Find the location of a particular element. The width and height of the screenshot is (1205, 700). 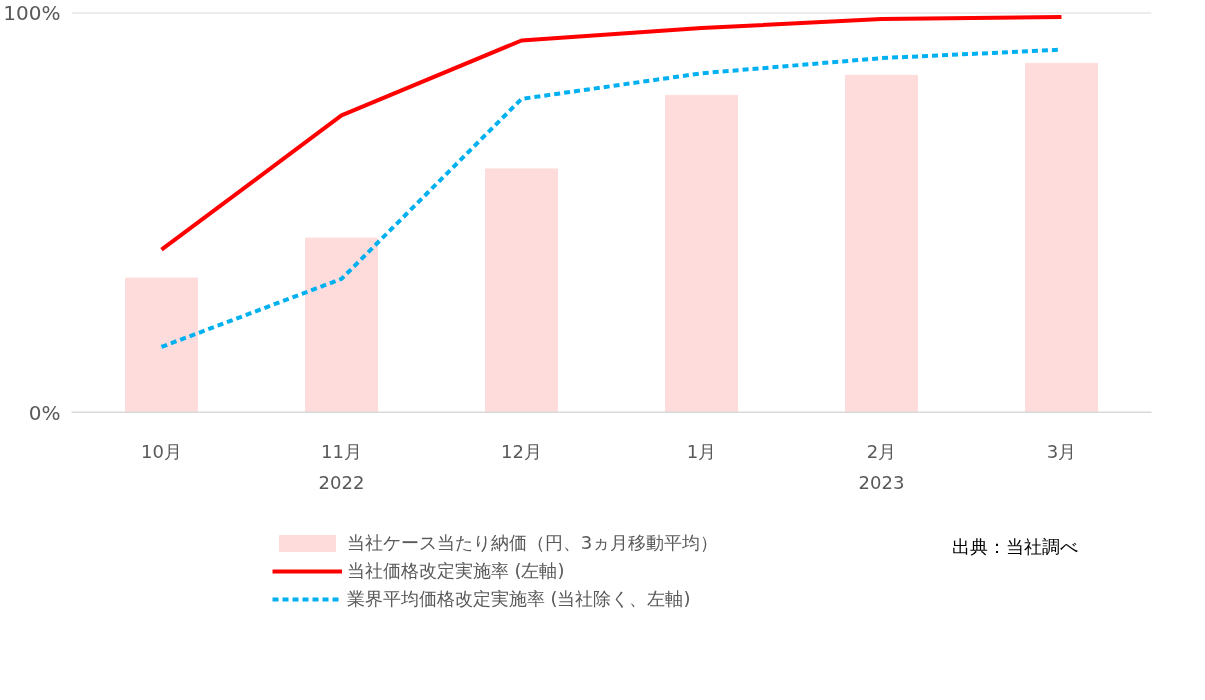

y-tick-label: 0% is located at coordinates (44, 412).